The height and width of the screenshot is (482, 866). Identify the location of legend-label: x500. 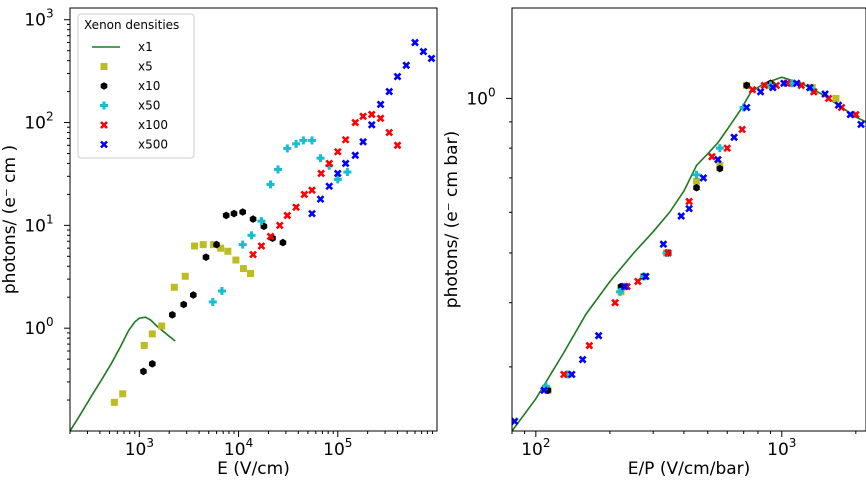
(153, 145).